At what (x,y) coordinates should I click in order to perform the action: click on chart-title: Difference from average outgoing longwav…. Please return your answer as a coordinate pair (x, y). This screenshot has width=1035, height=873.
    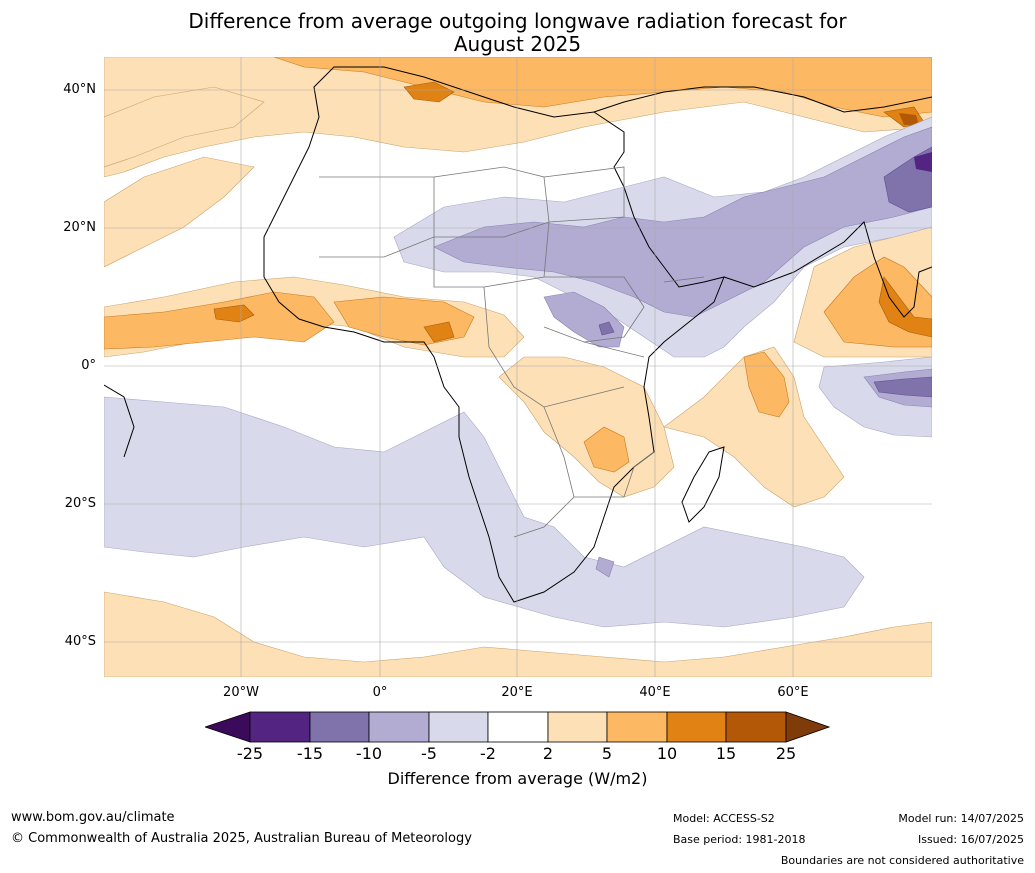
    Looking at the image, I should click on (517, 33).